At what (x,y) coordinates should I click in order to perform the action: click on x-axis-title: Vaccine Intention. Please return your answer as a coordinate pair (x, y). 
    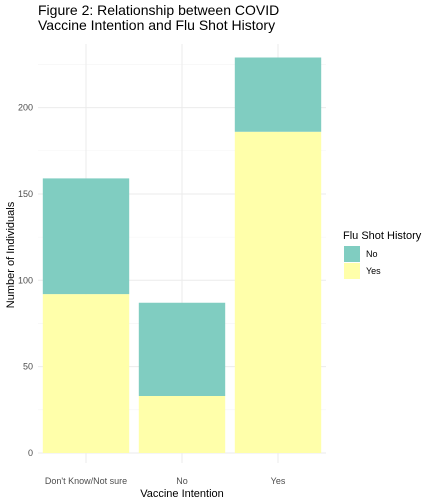
    Looking at the image, I should click on (182, 494).